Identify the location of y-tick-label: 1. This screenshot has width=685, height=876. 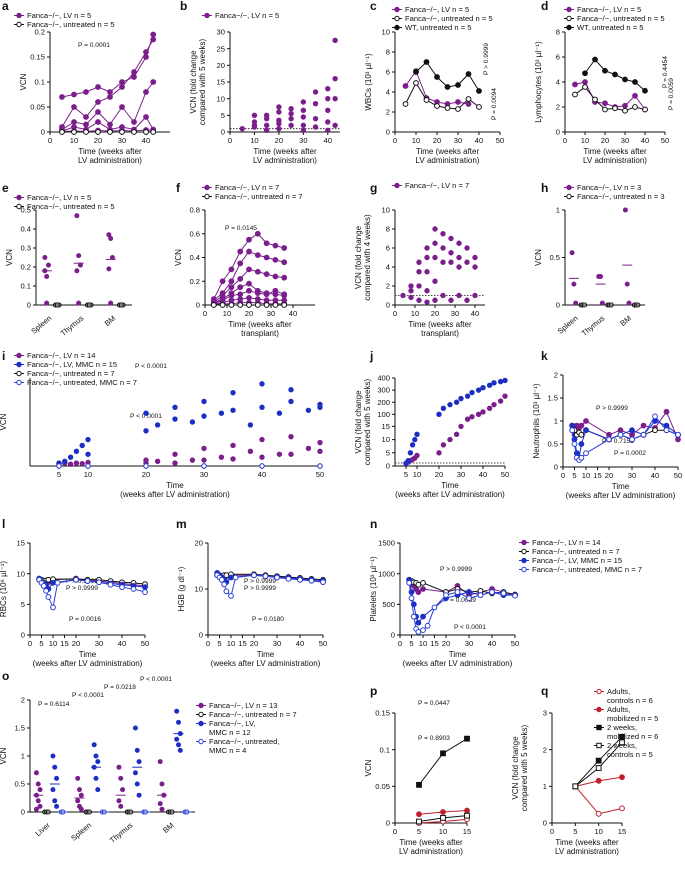
(558, 210).